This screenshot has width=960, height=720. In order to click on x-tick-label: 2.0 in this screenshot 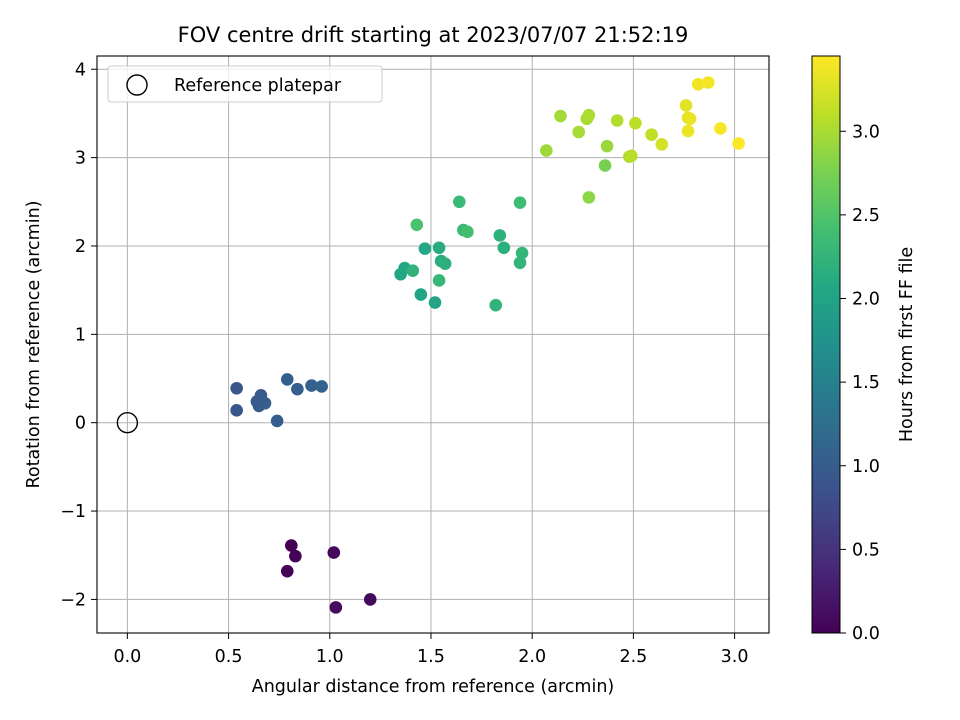, I will do `click(532, 657)`.